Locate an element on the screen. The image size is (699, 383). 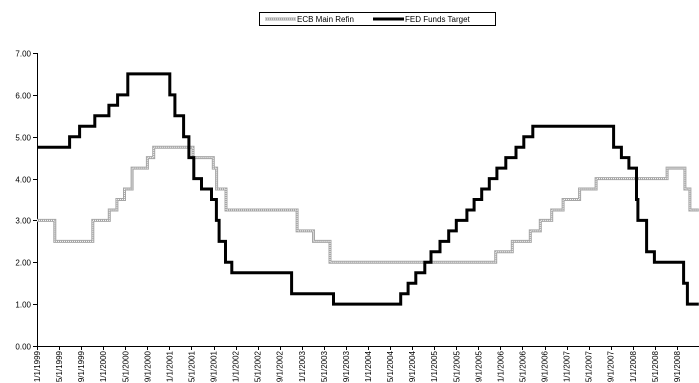
y-tick-label: 5.00 is located at coordinates (23, 138).